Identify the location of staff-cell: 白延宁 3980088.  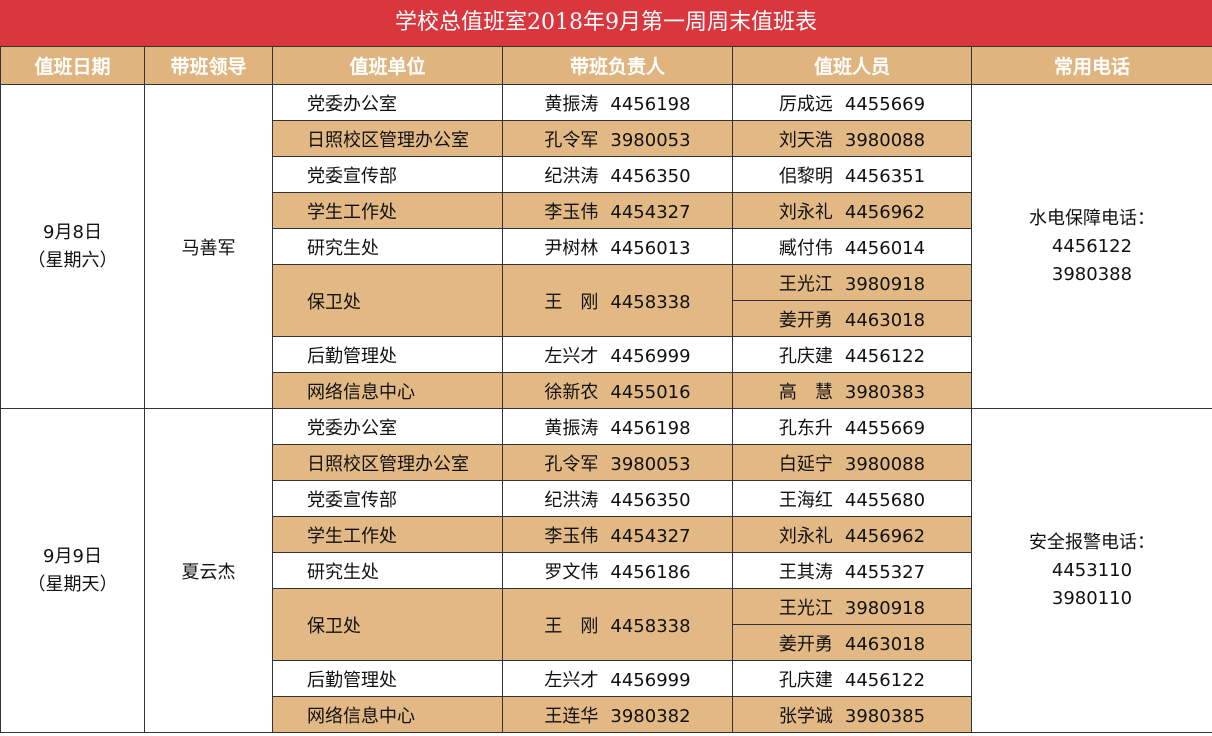
(852, 462).